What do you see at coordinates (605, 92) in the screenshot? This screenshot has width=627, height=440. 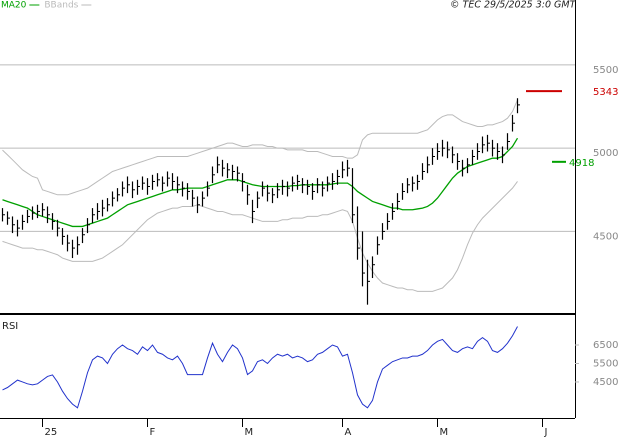 I see `price-marker-label: 5343` at bounding box center [605, 92].